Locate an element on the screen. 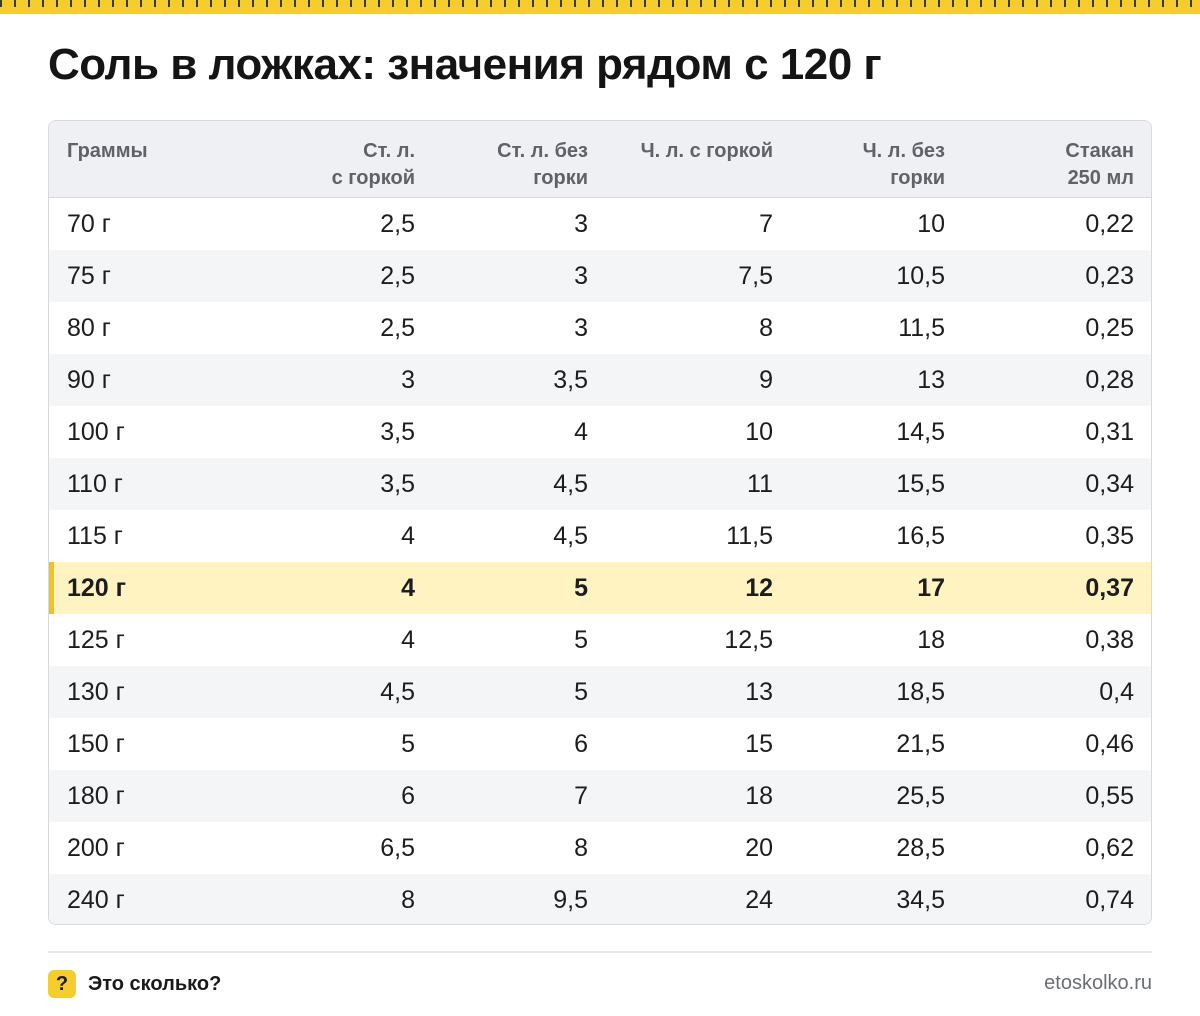 The image size is (1200, 1016). header-grams: Граммы is located at coordinates (107, 151).